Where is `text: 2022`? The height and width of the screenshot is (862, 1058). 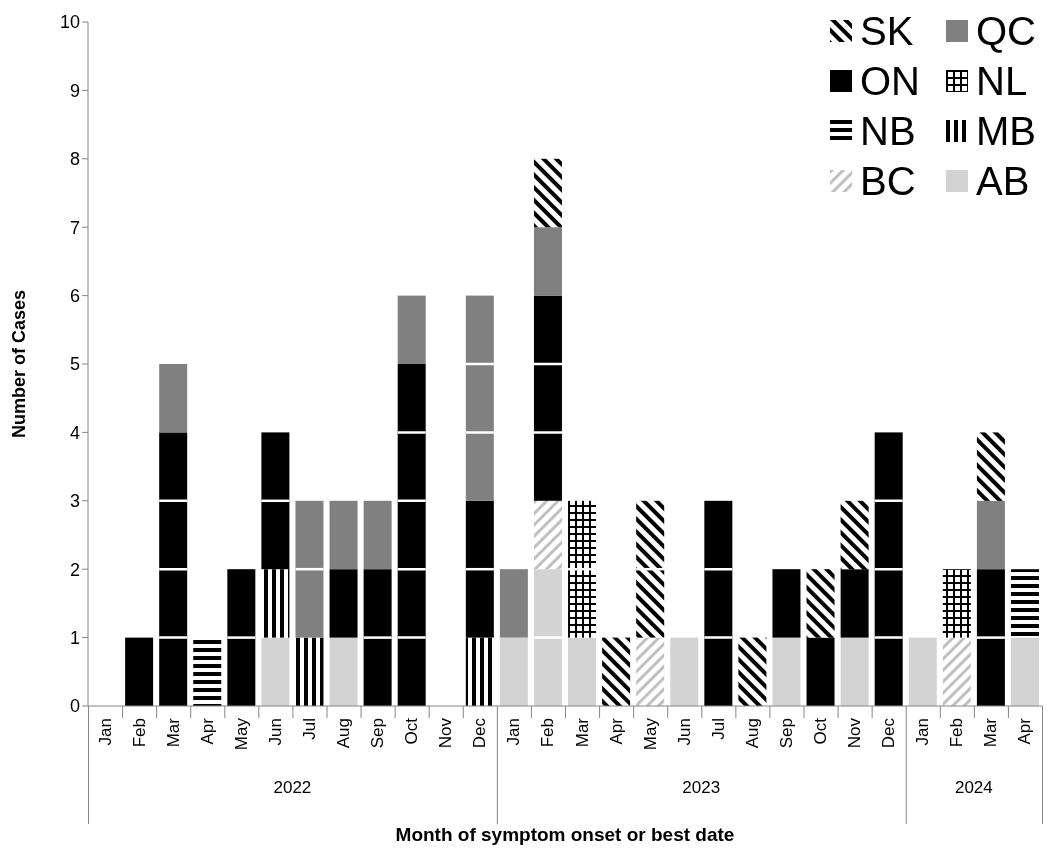
text: 2022 is located at coordinates (292, 788).